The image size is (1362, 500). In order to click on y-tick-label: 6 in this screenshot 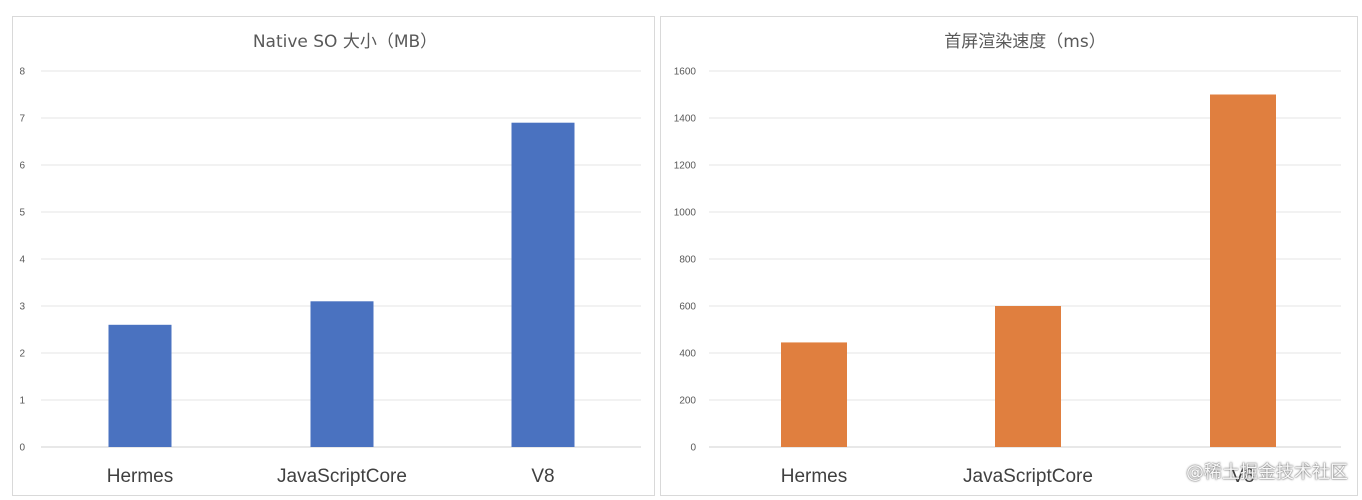, I will do `click(22, 166)`.